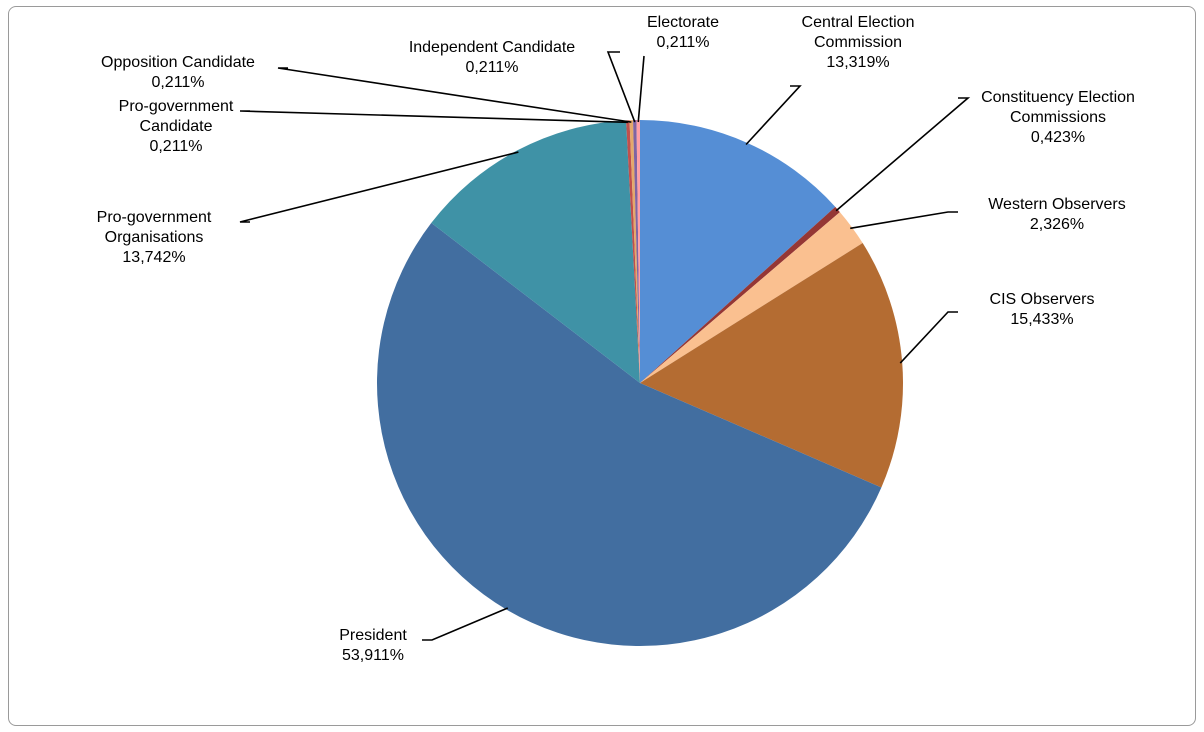  I want to click on slice-value-label: 13,319%, so click(857, 62).